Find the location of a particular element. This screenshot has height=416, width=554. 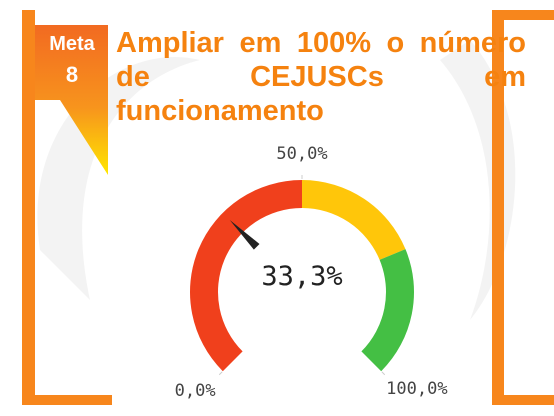

badge-text: Meta is located at coordinates (72, 44).